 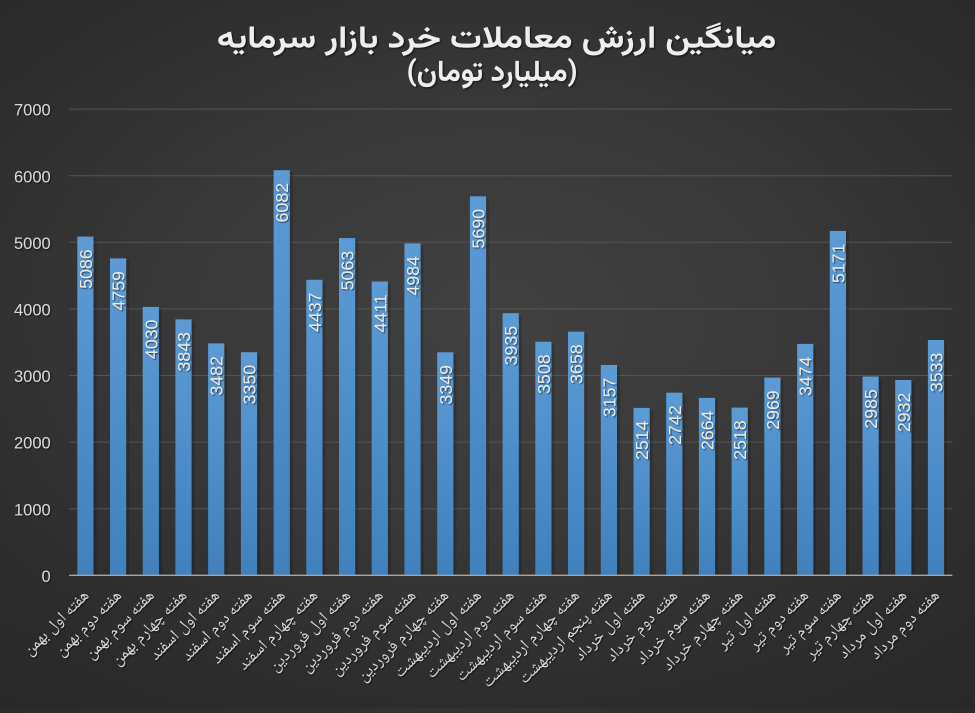 What do you see at coordinates (740, 440) in the screenshot?
I see `svg-text: 2518` at bounding box center [740, 440].